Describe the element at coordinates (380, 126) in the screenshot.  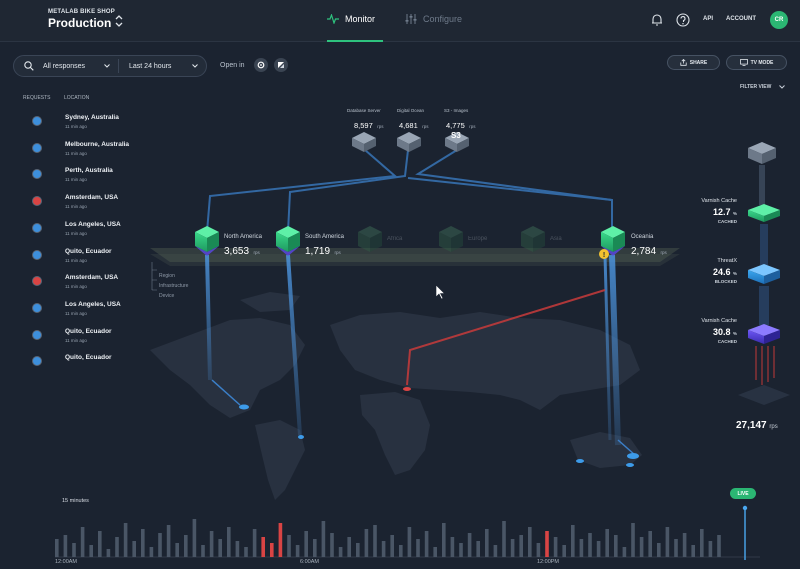
I see `source-unit: rps` at that location.